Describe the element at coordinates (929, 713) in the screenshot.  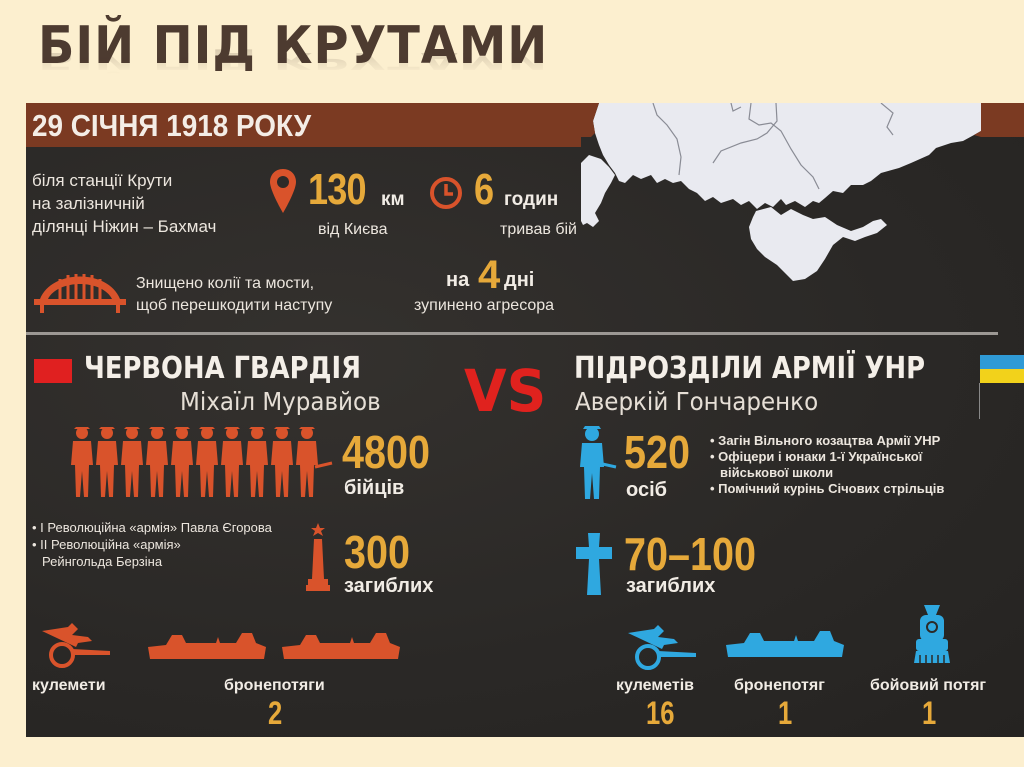
I see `locomotive-count: 1` at that location.